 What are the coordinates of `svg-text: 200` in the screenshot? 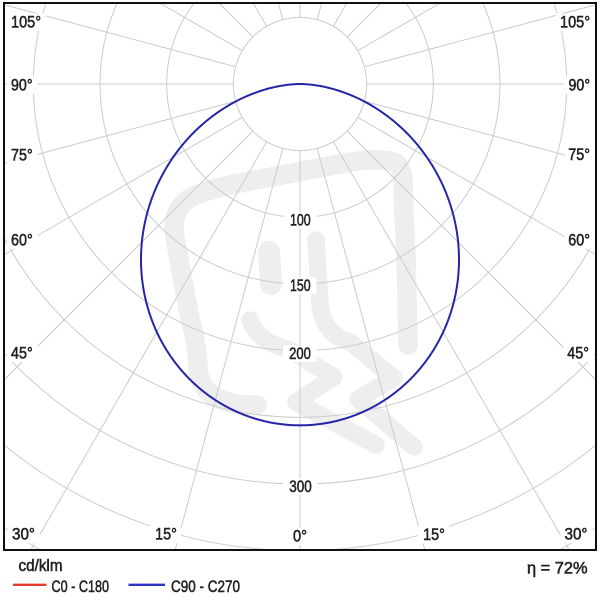 It's located at (300, 354).